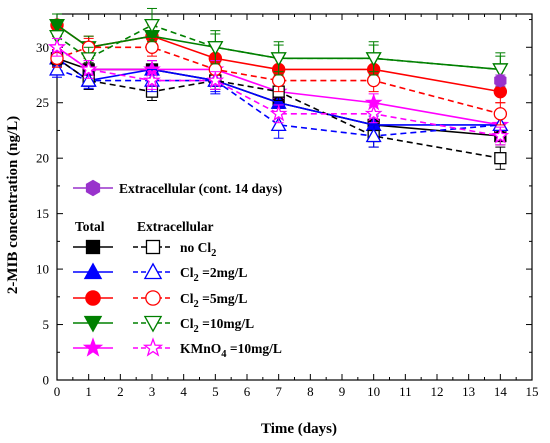  What do you see at coordinates (198, 249) in the screenshot?
I see `legend-label: no Cl2` at bounding box center [198, 249].